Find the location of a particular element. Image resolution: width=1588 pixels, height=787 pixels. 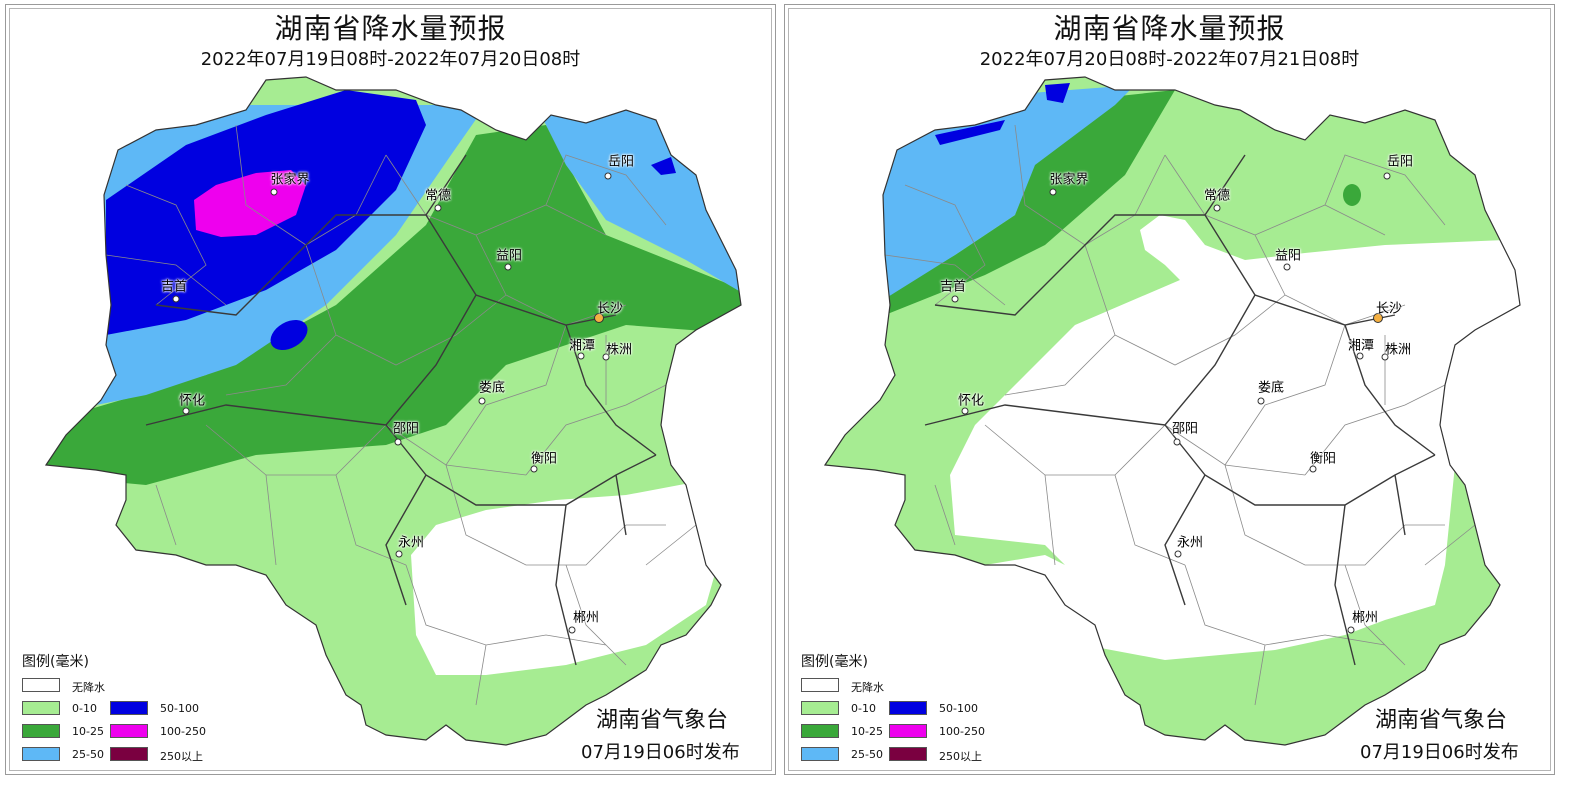

legend-label: 无降水 is located at coordinates (867, 687).